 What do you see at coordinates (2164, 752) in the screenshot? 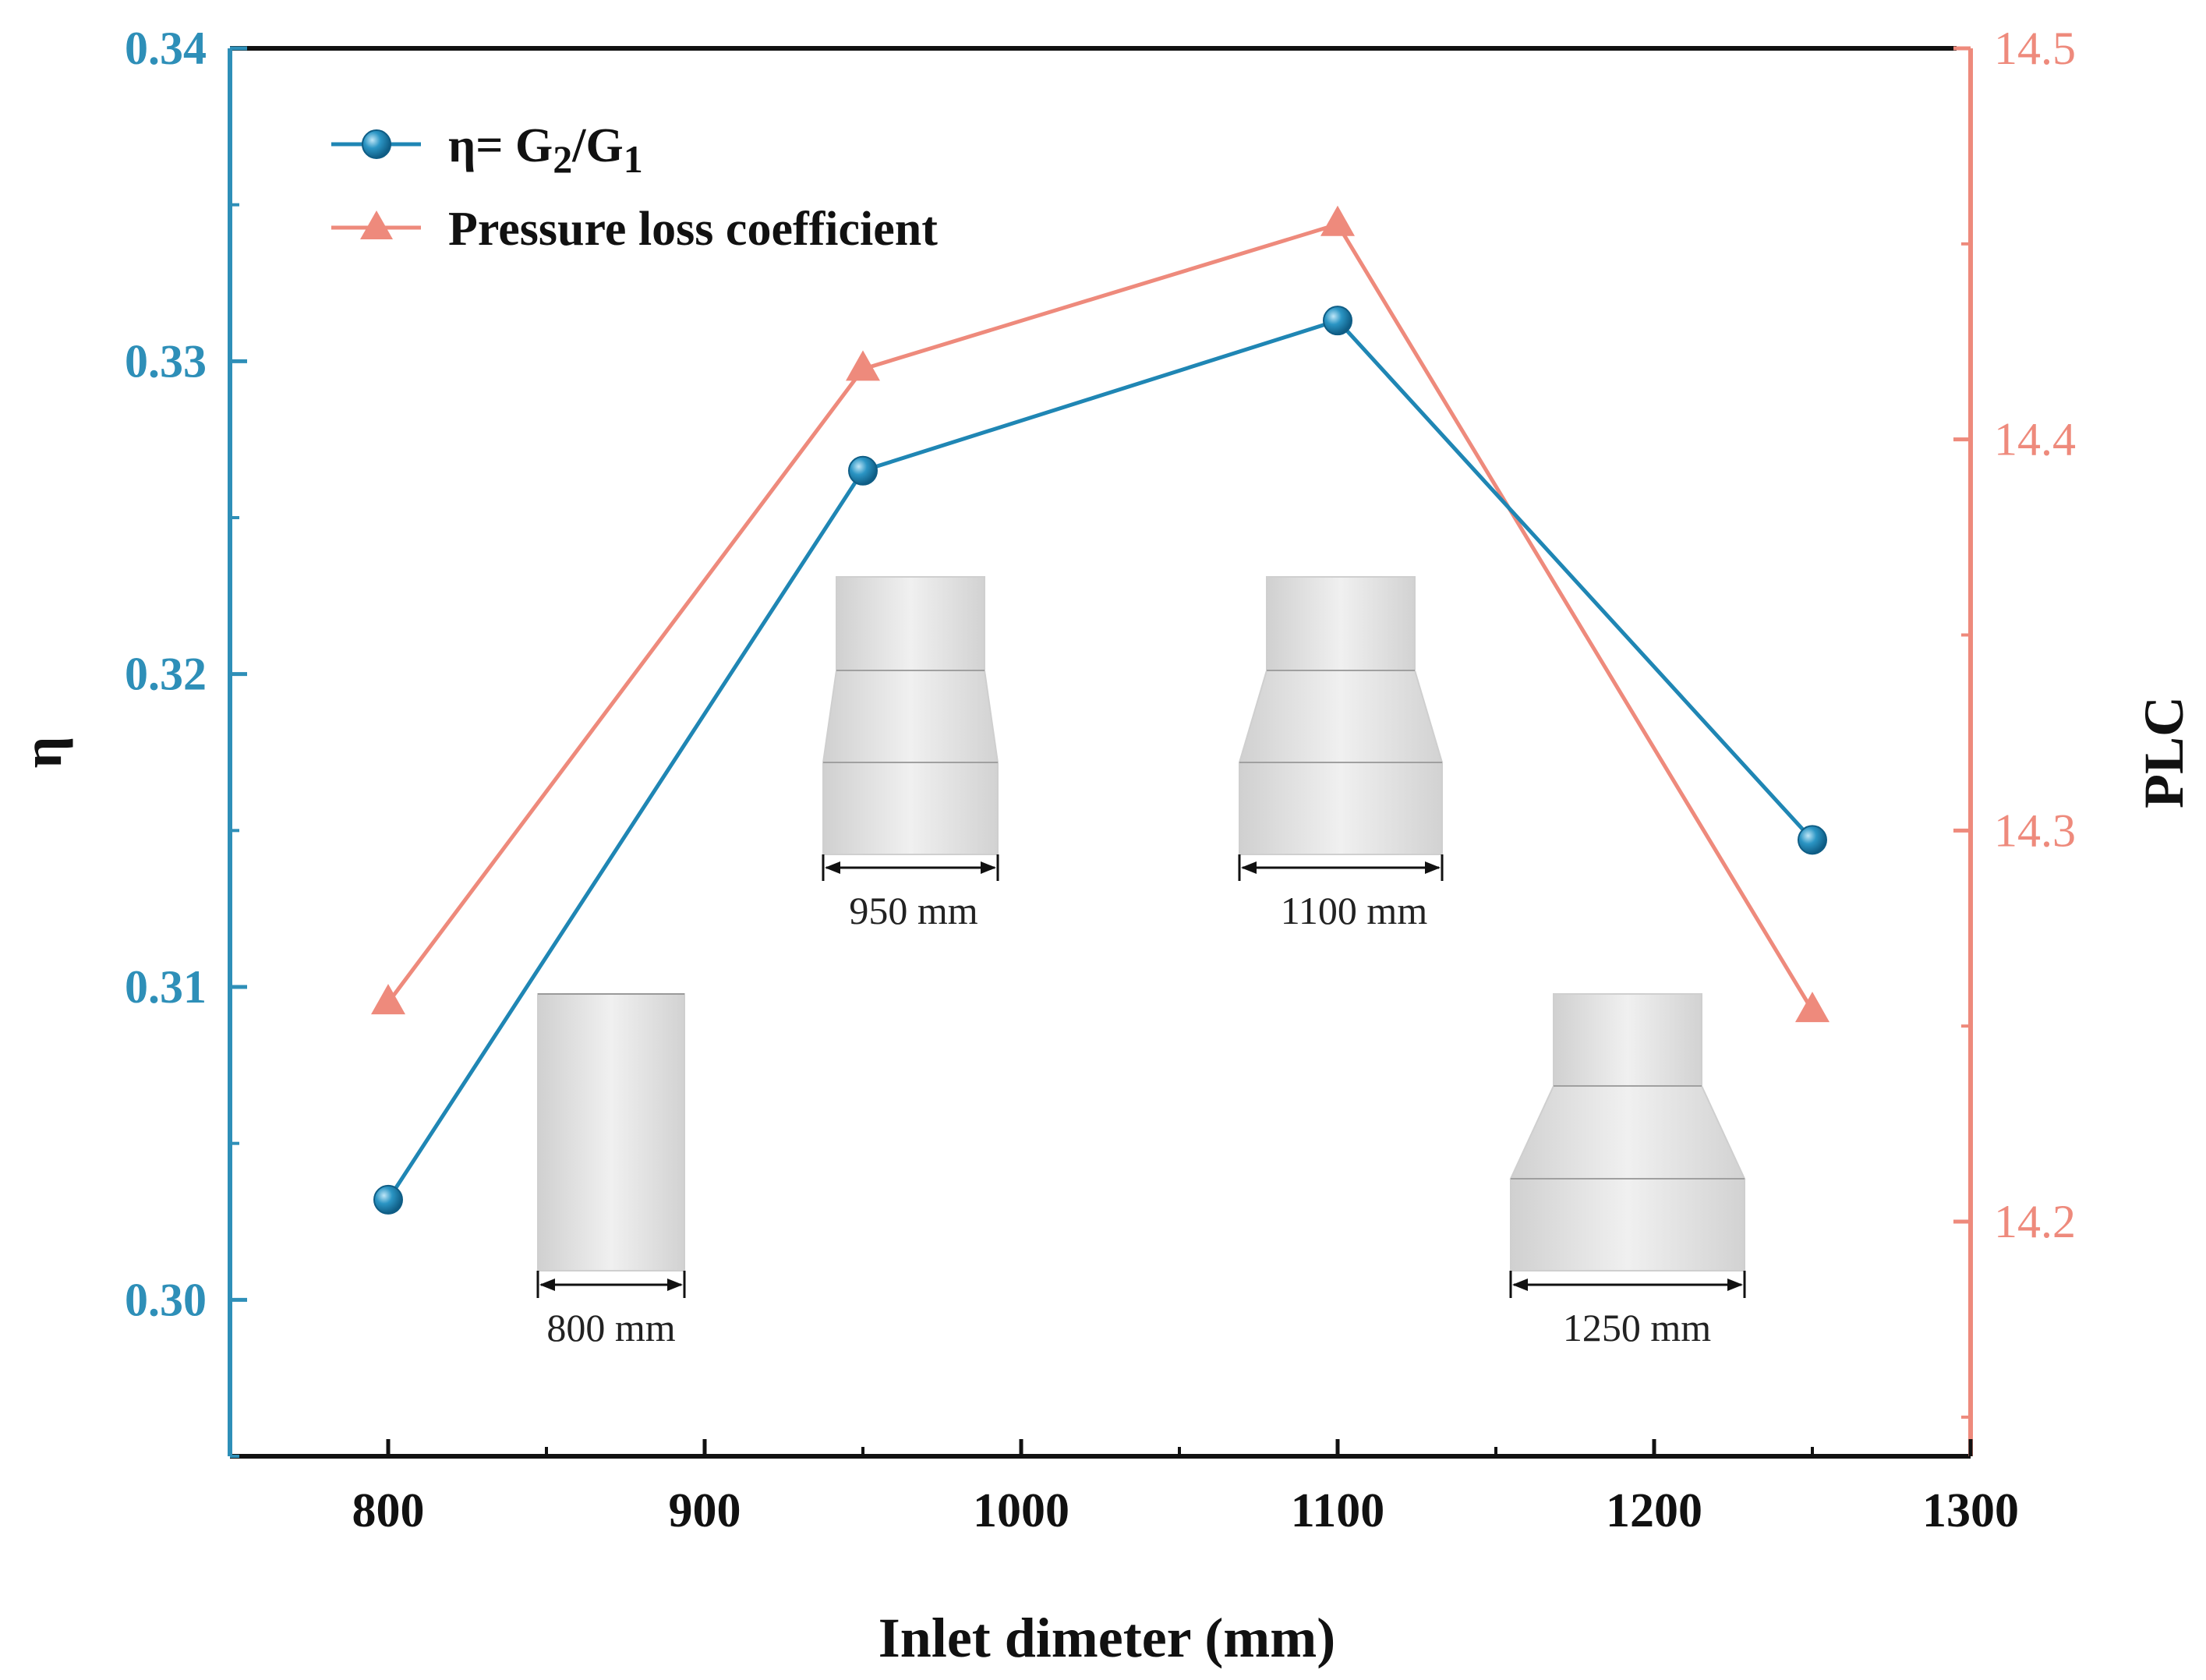
I see `right-axis-title: PLC` at bounding box center [2164, 752].